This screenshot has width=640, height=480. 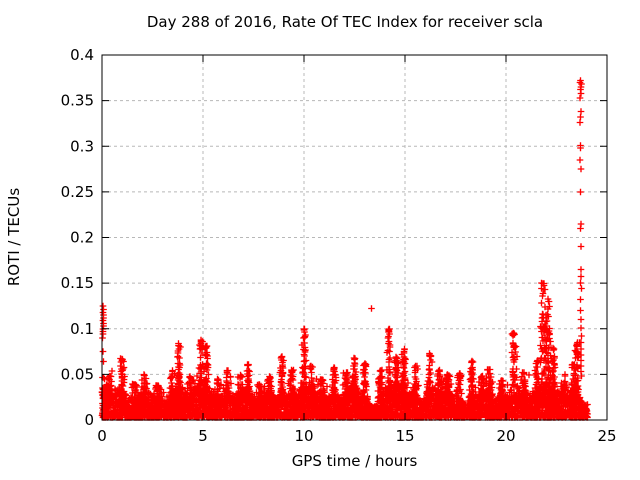 What do you see at coordinates (82, 329) in the screenshot?
I see `y-tick-label: 0.1` at bounding box center [82, 329].